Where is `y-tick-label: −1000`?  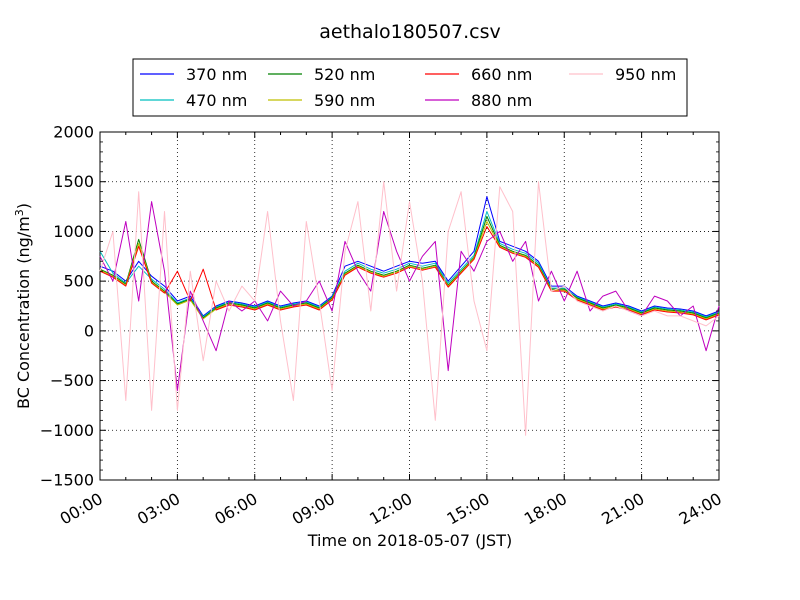 y-tick-label: −1000 is located at coordinates (67, 430).